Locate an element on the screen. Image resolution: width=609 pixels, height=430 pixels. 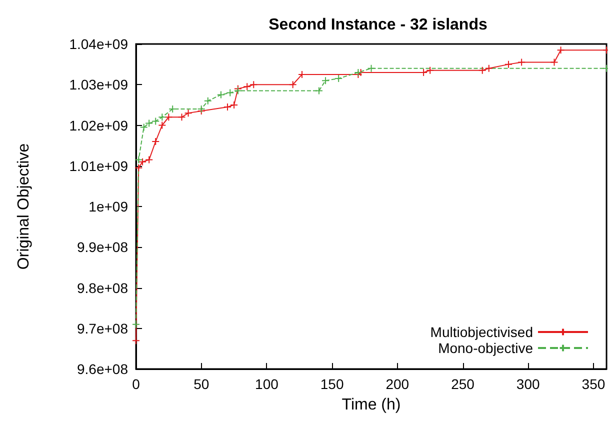
legend-label: Mono-objective is located at coordinates (486, 348).